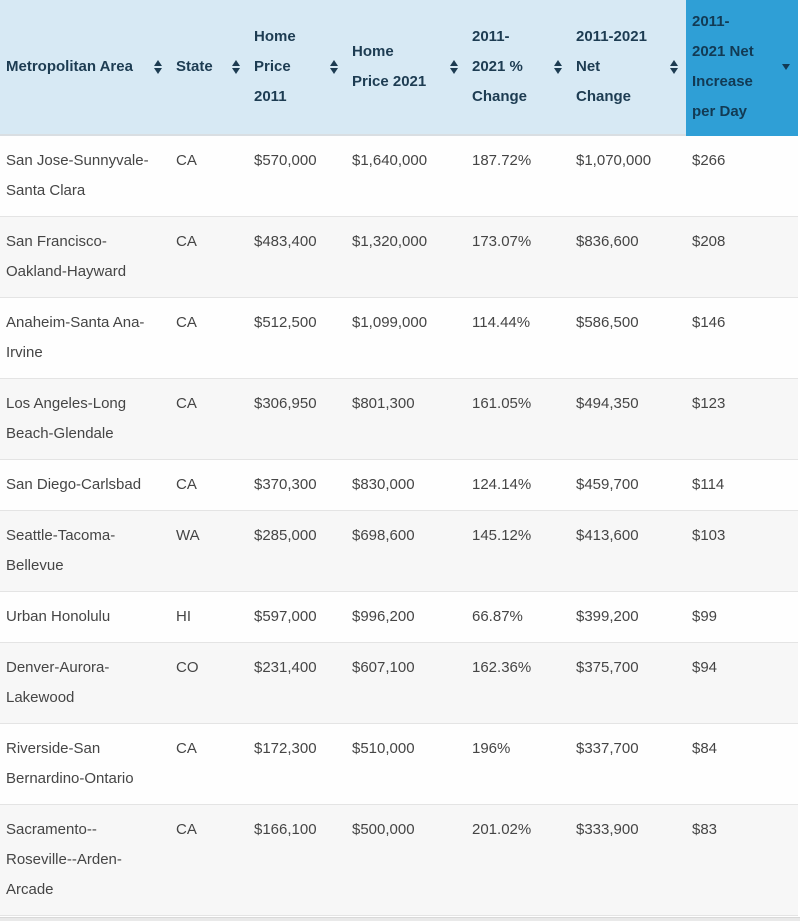 The width and height of the screenshot is (800, 921). Describe the element at coordinates (742, 764) in the screenshot. I see `cell-net-increase-per-day: $84` at that location.